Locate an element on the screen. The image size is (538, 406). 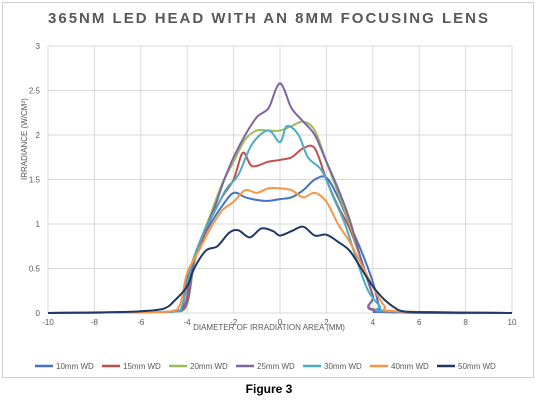
x-tick-label: -8 is located at coordinates (95, 322).